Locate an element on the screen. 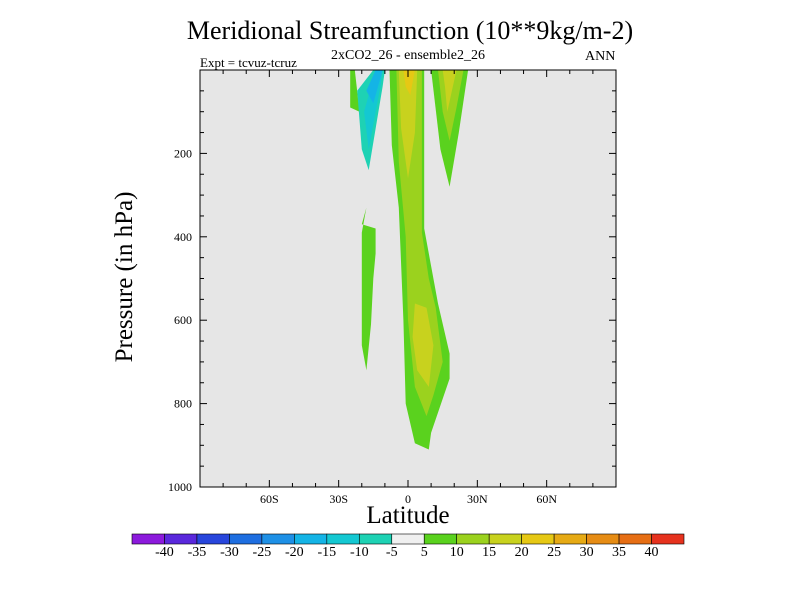  colorbar-label: -30 is located at coordinates (229, 552).